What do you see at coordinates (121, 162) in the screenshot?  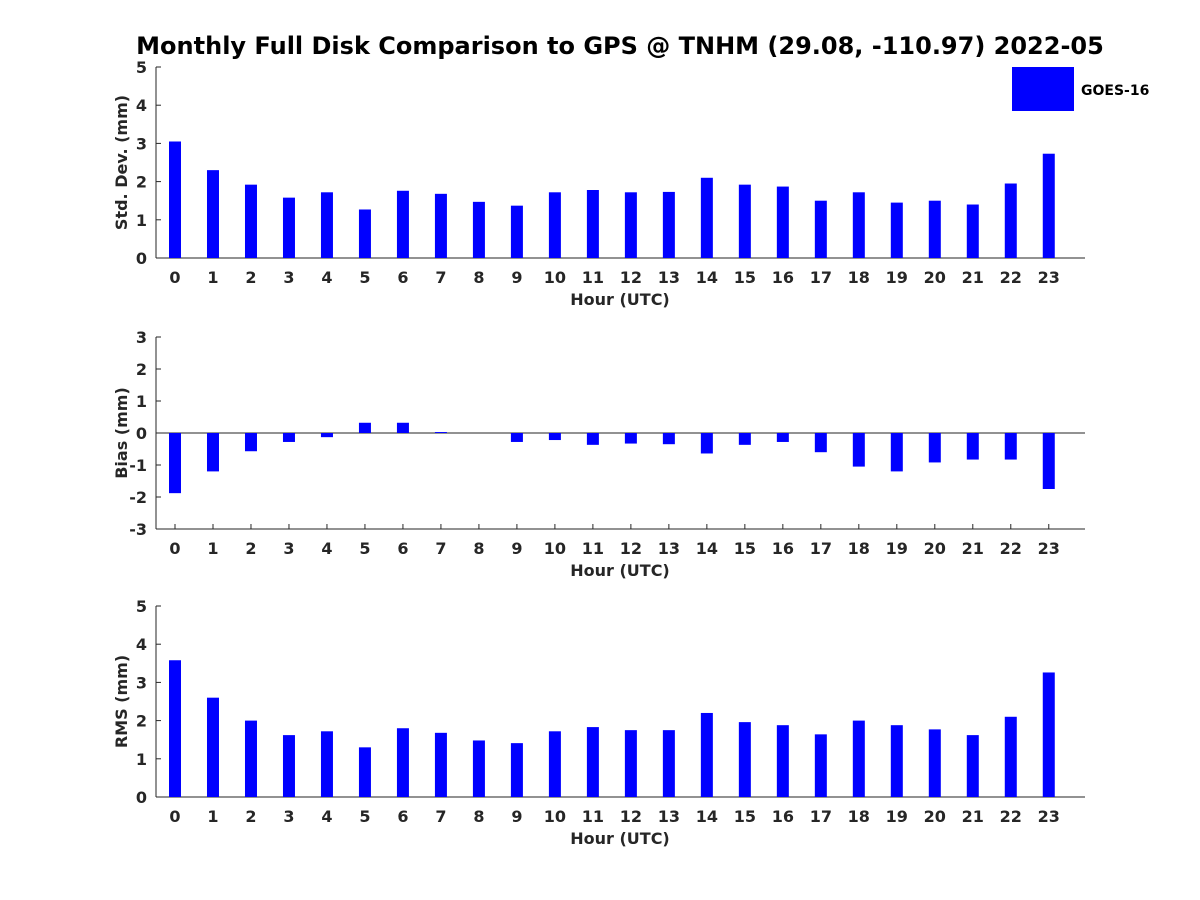 I see `y-axis-label: Std. Dev. (mm)` at bounding box center [121, 162].